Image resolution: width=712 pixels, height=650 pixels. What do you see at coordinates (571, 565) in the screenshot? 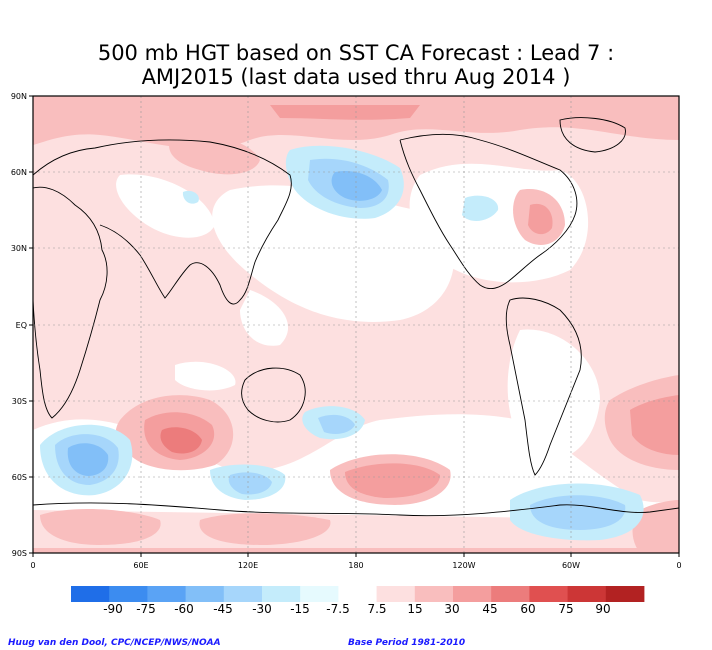
I see `lon-label-60w: 60W` at bounding box center [571, 565].